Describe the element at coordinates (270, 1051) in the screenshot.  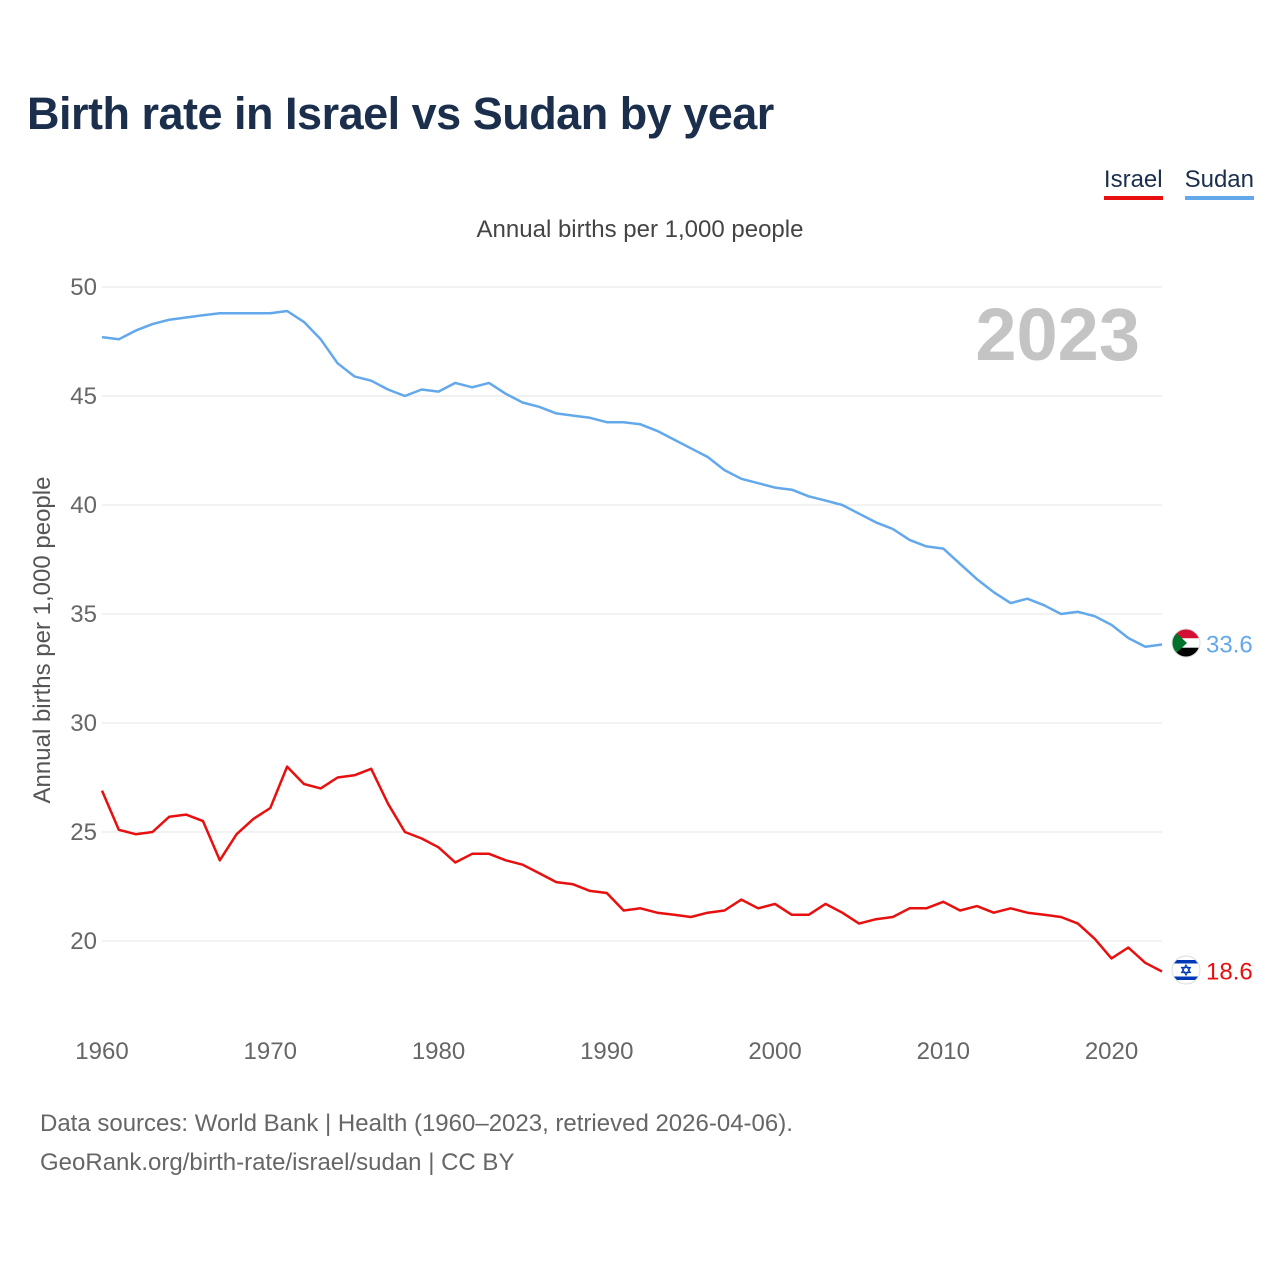
I see `x-tick-label: 1970` at that location.